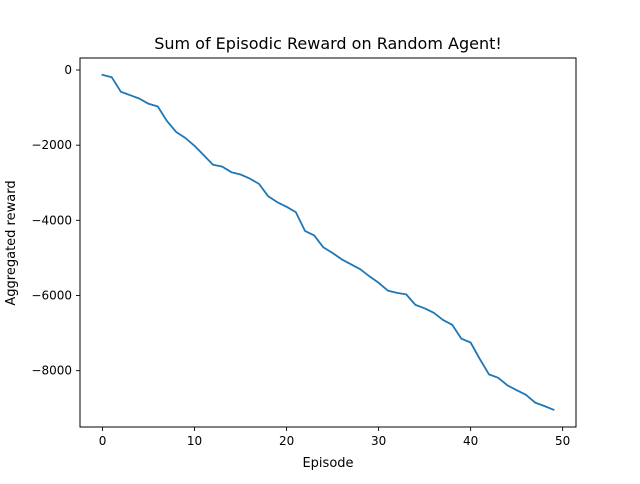 Image resolution: width=640 pixels, height=484 pixels. What do you see at coordinates (51, 371) in the screenshot?
I see `y-tick-label: −8000` at bounding box center [51, 371].